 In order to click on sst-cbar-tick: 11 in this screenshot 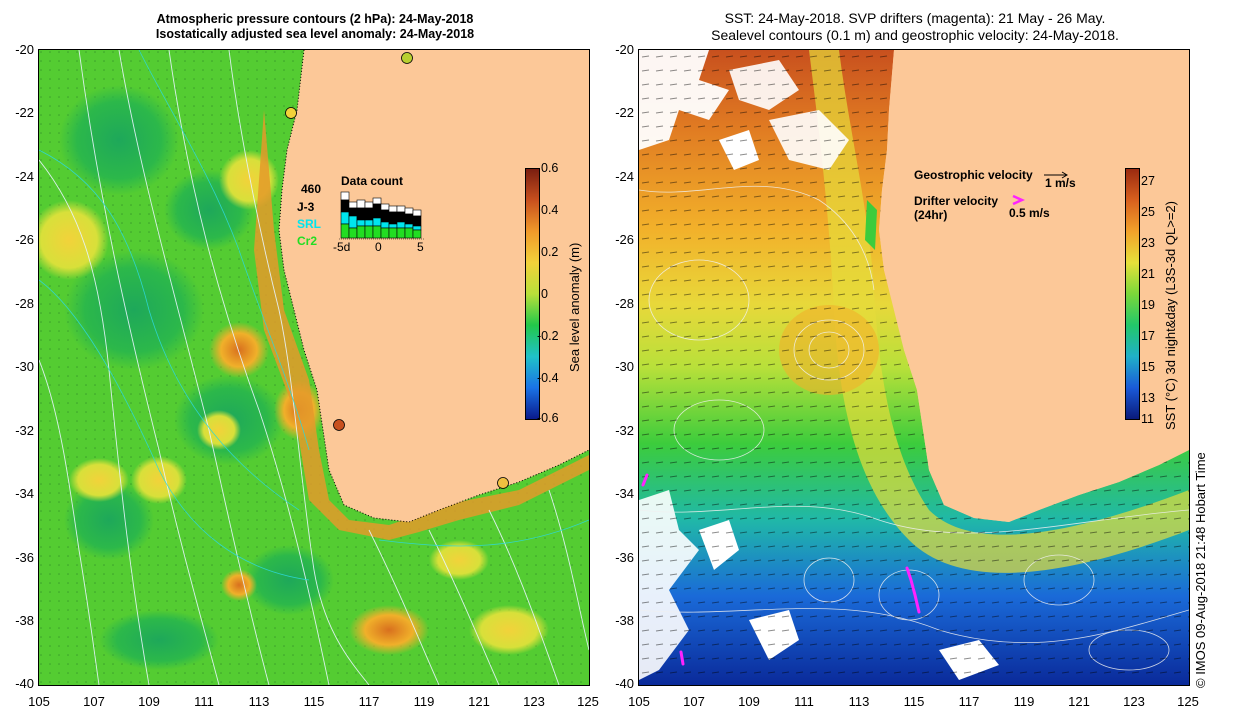, I will do `click(1147, 419)`.